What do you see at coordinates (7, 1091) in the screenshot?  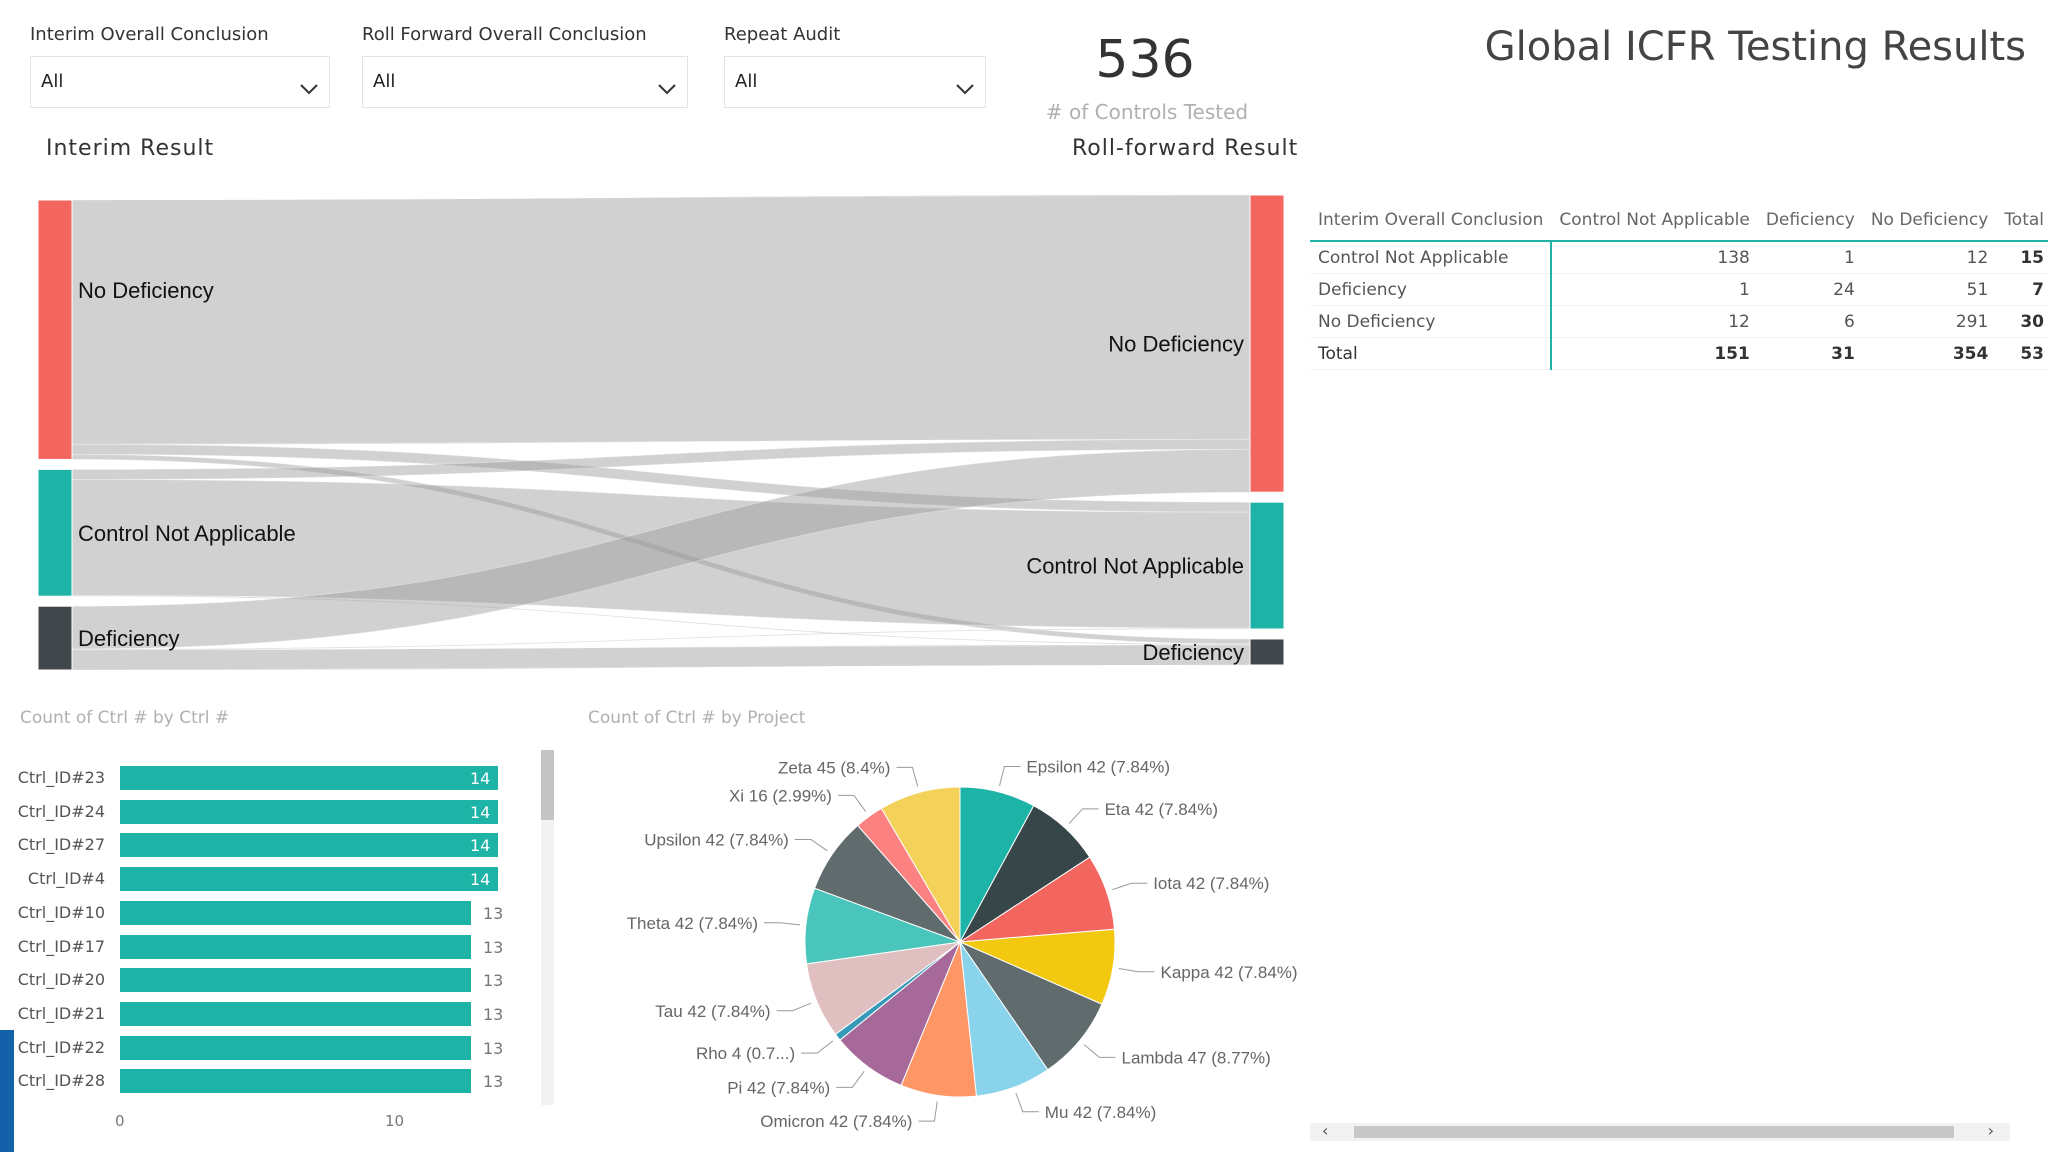 I see `decorative-corner` at bounding box center [7, 1091].